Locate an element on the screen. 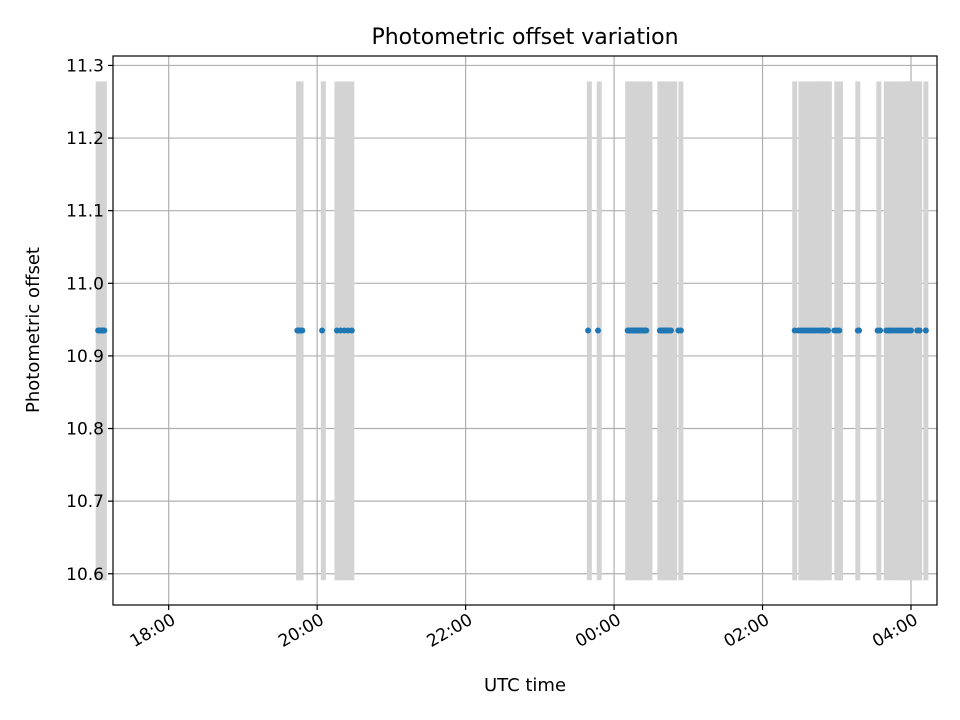 This screenshot has height=720, width=960. x-tick-label: 00:00 is located at coordinates (598, 631).